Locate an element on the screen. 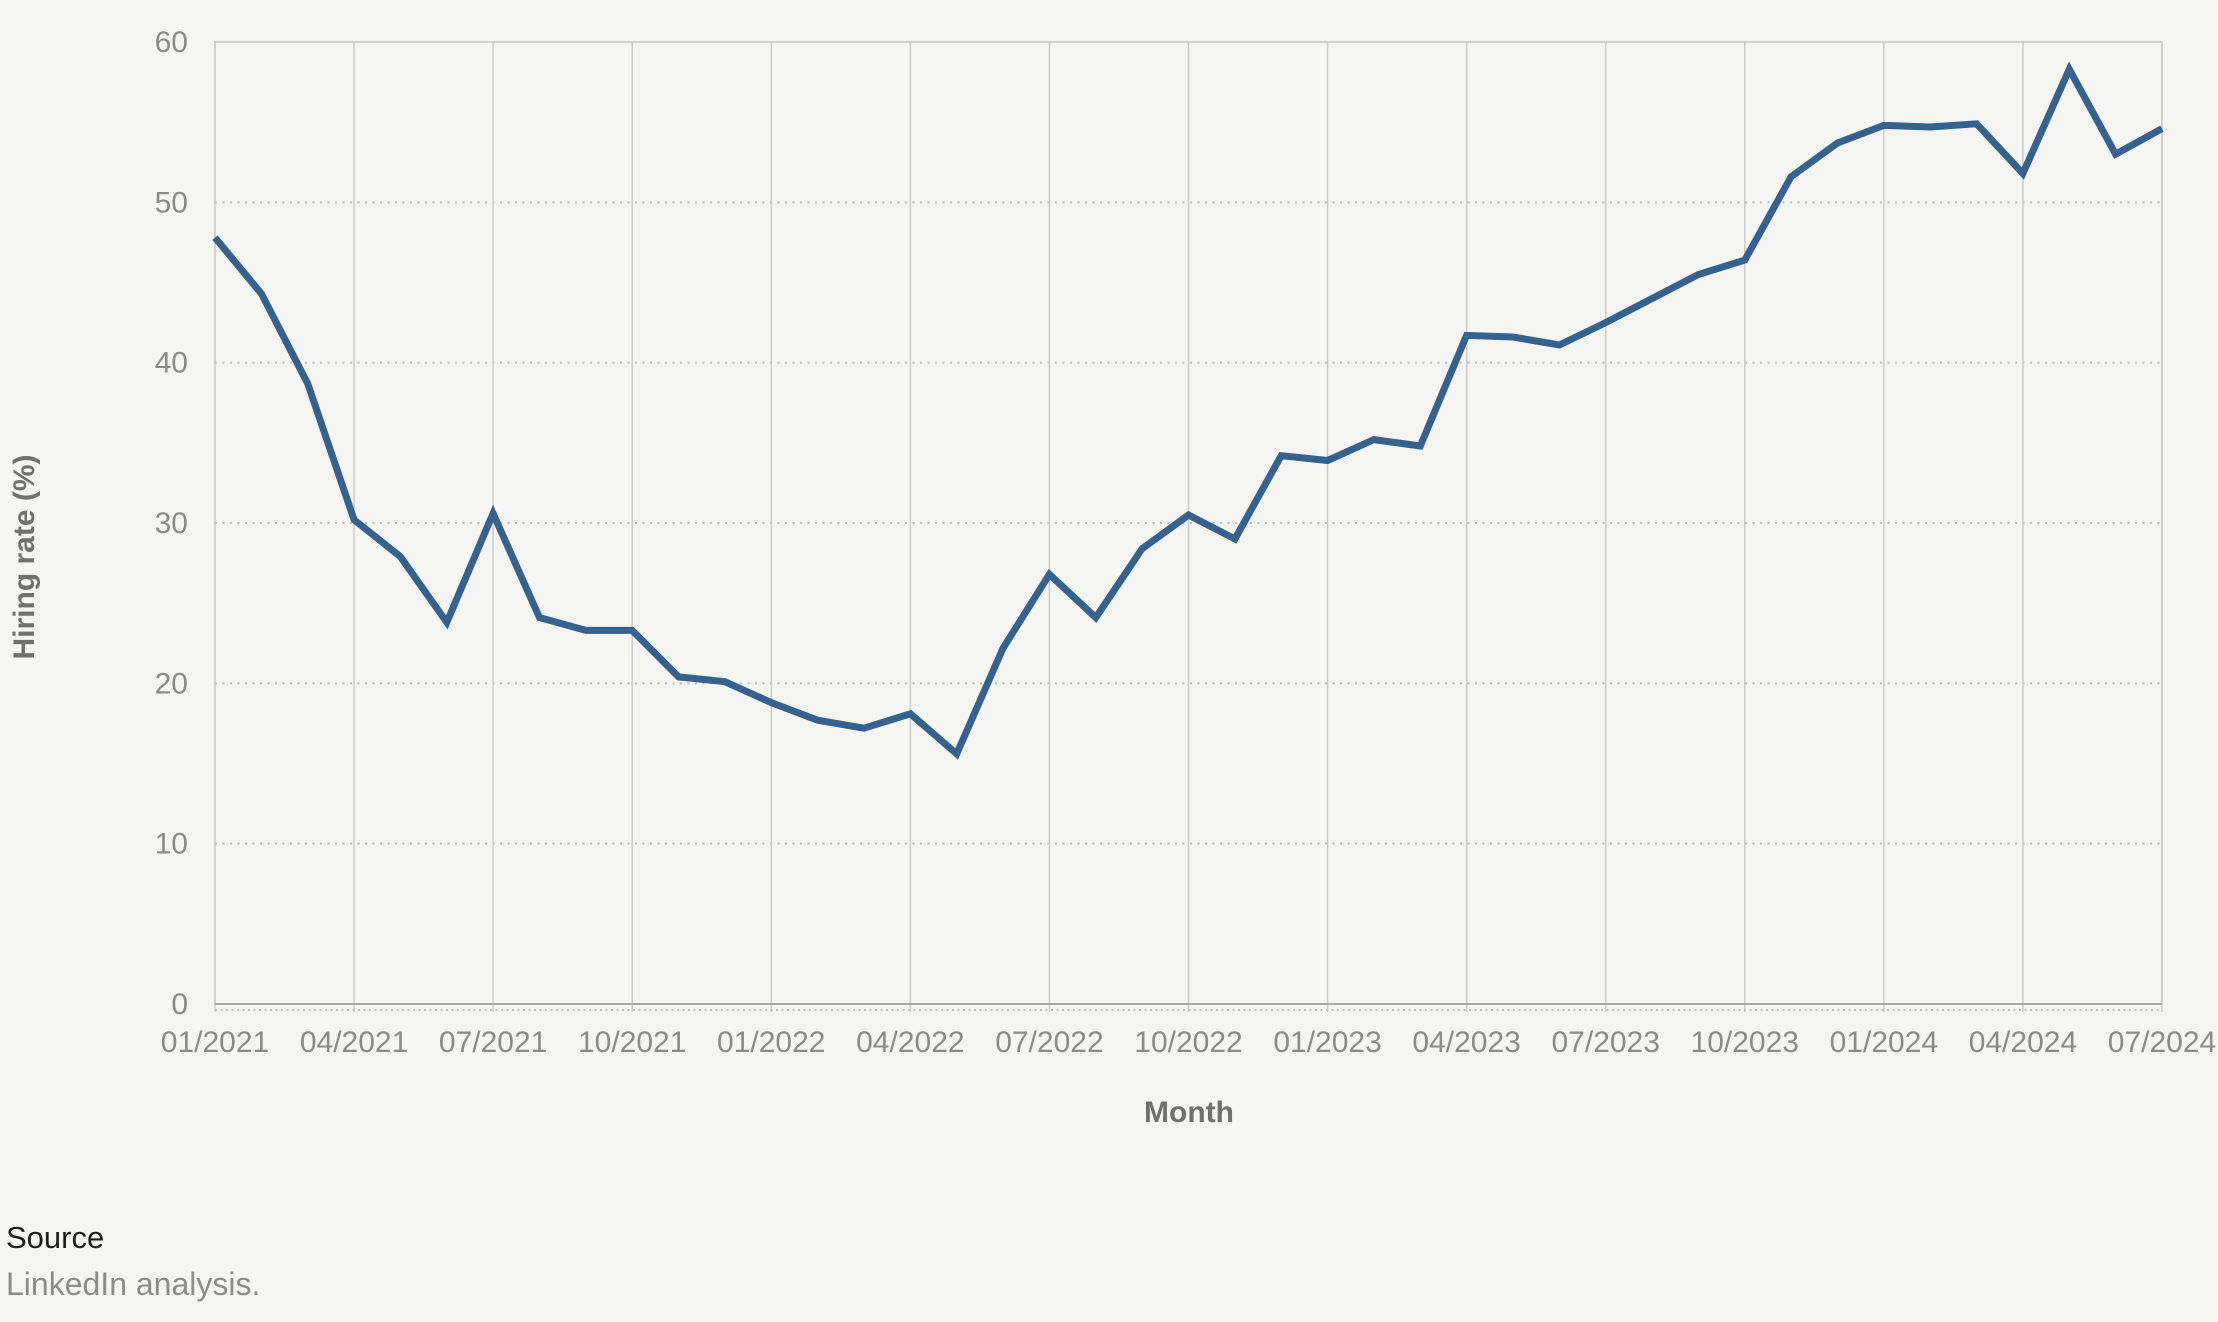  x-tick-label: 04/2021 is located at coordinates (354, 1042).